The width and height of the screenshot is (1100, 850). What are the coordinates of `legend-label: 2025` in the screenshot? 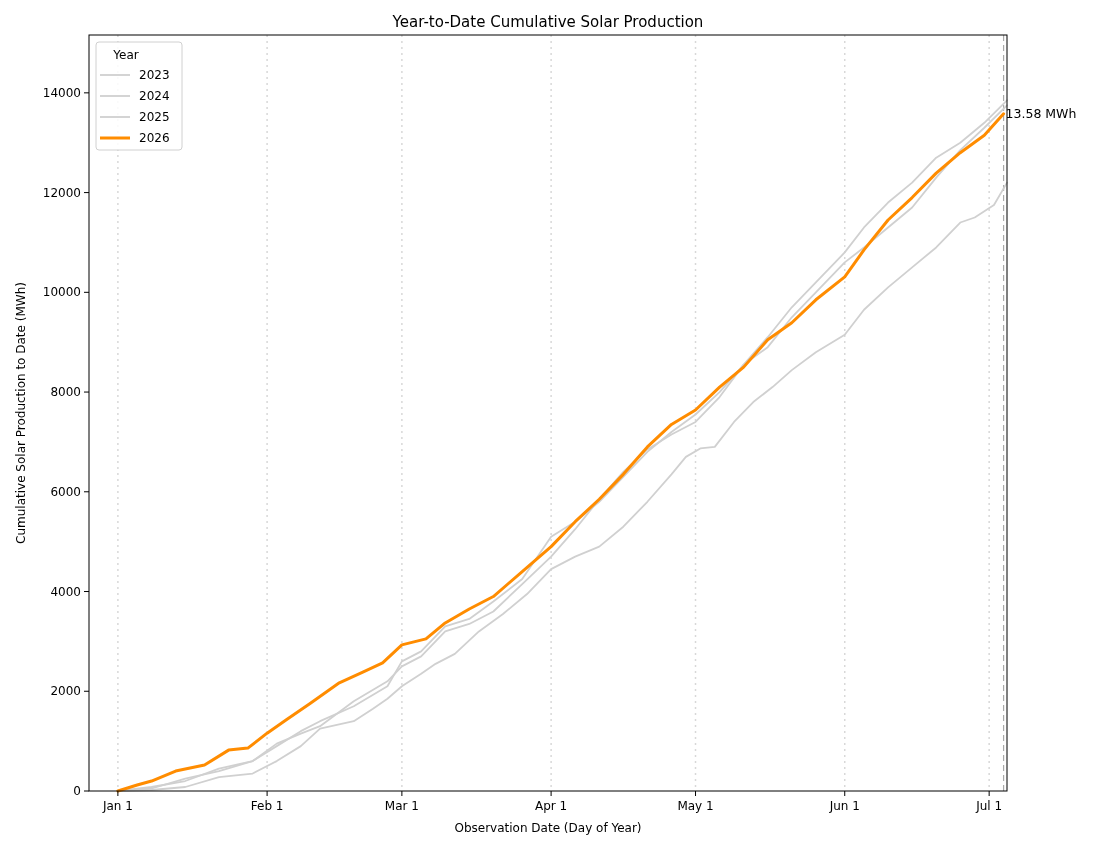 It's located at (154, 117).